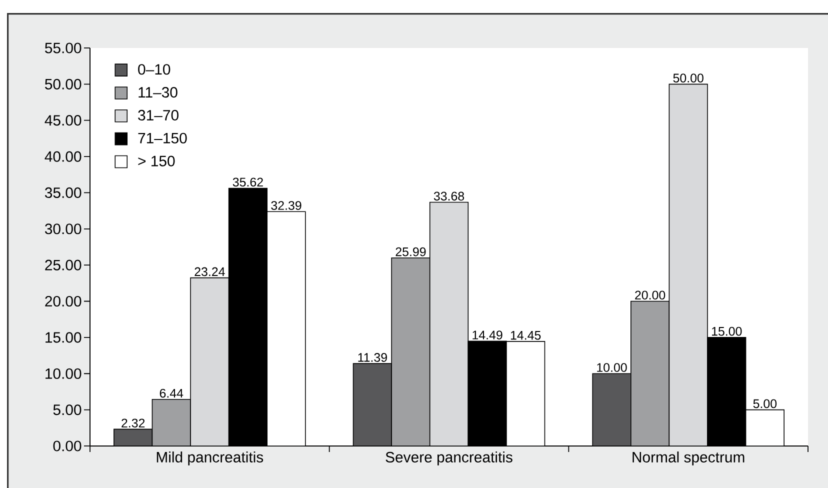 The image size is (828, 488). I want to click on data-label: 10.00, so click(612, 367).